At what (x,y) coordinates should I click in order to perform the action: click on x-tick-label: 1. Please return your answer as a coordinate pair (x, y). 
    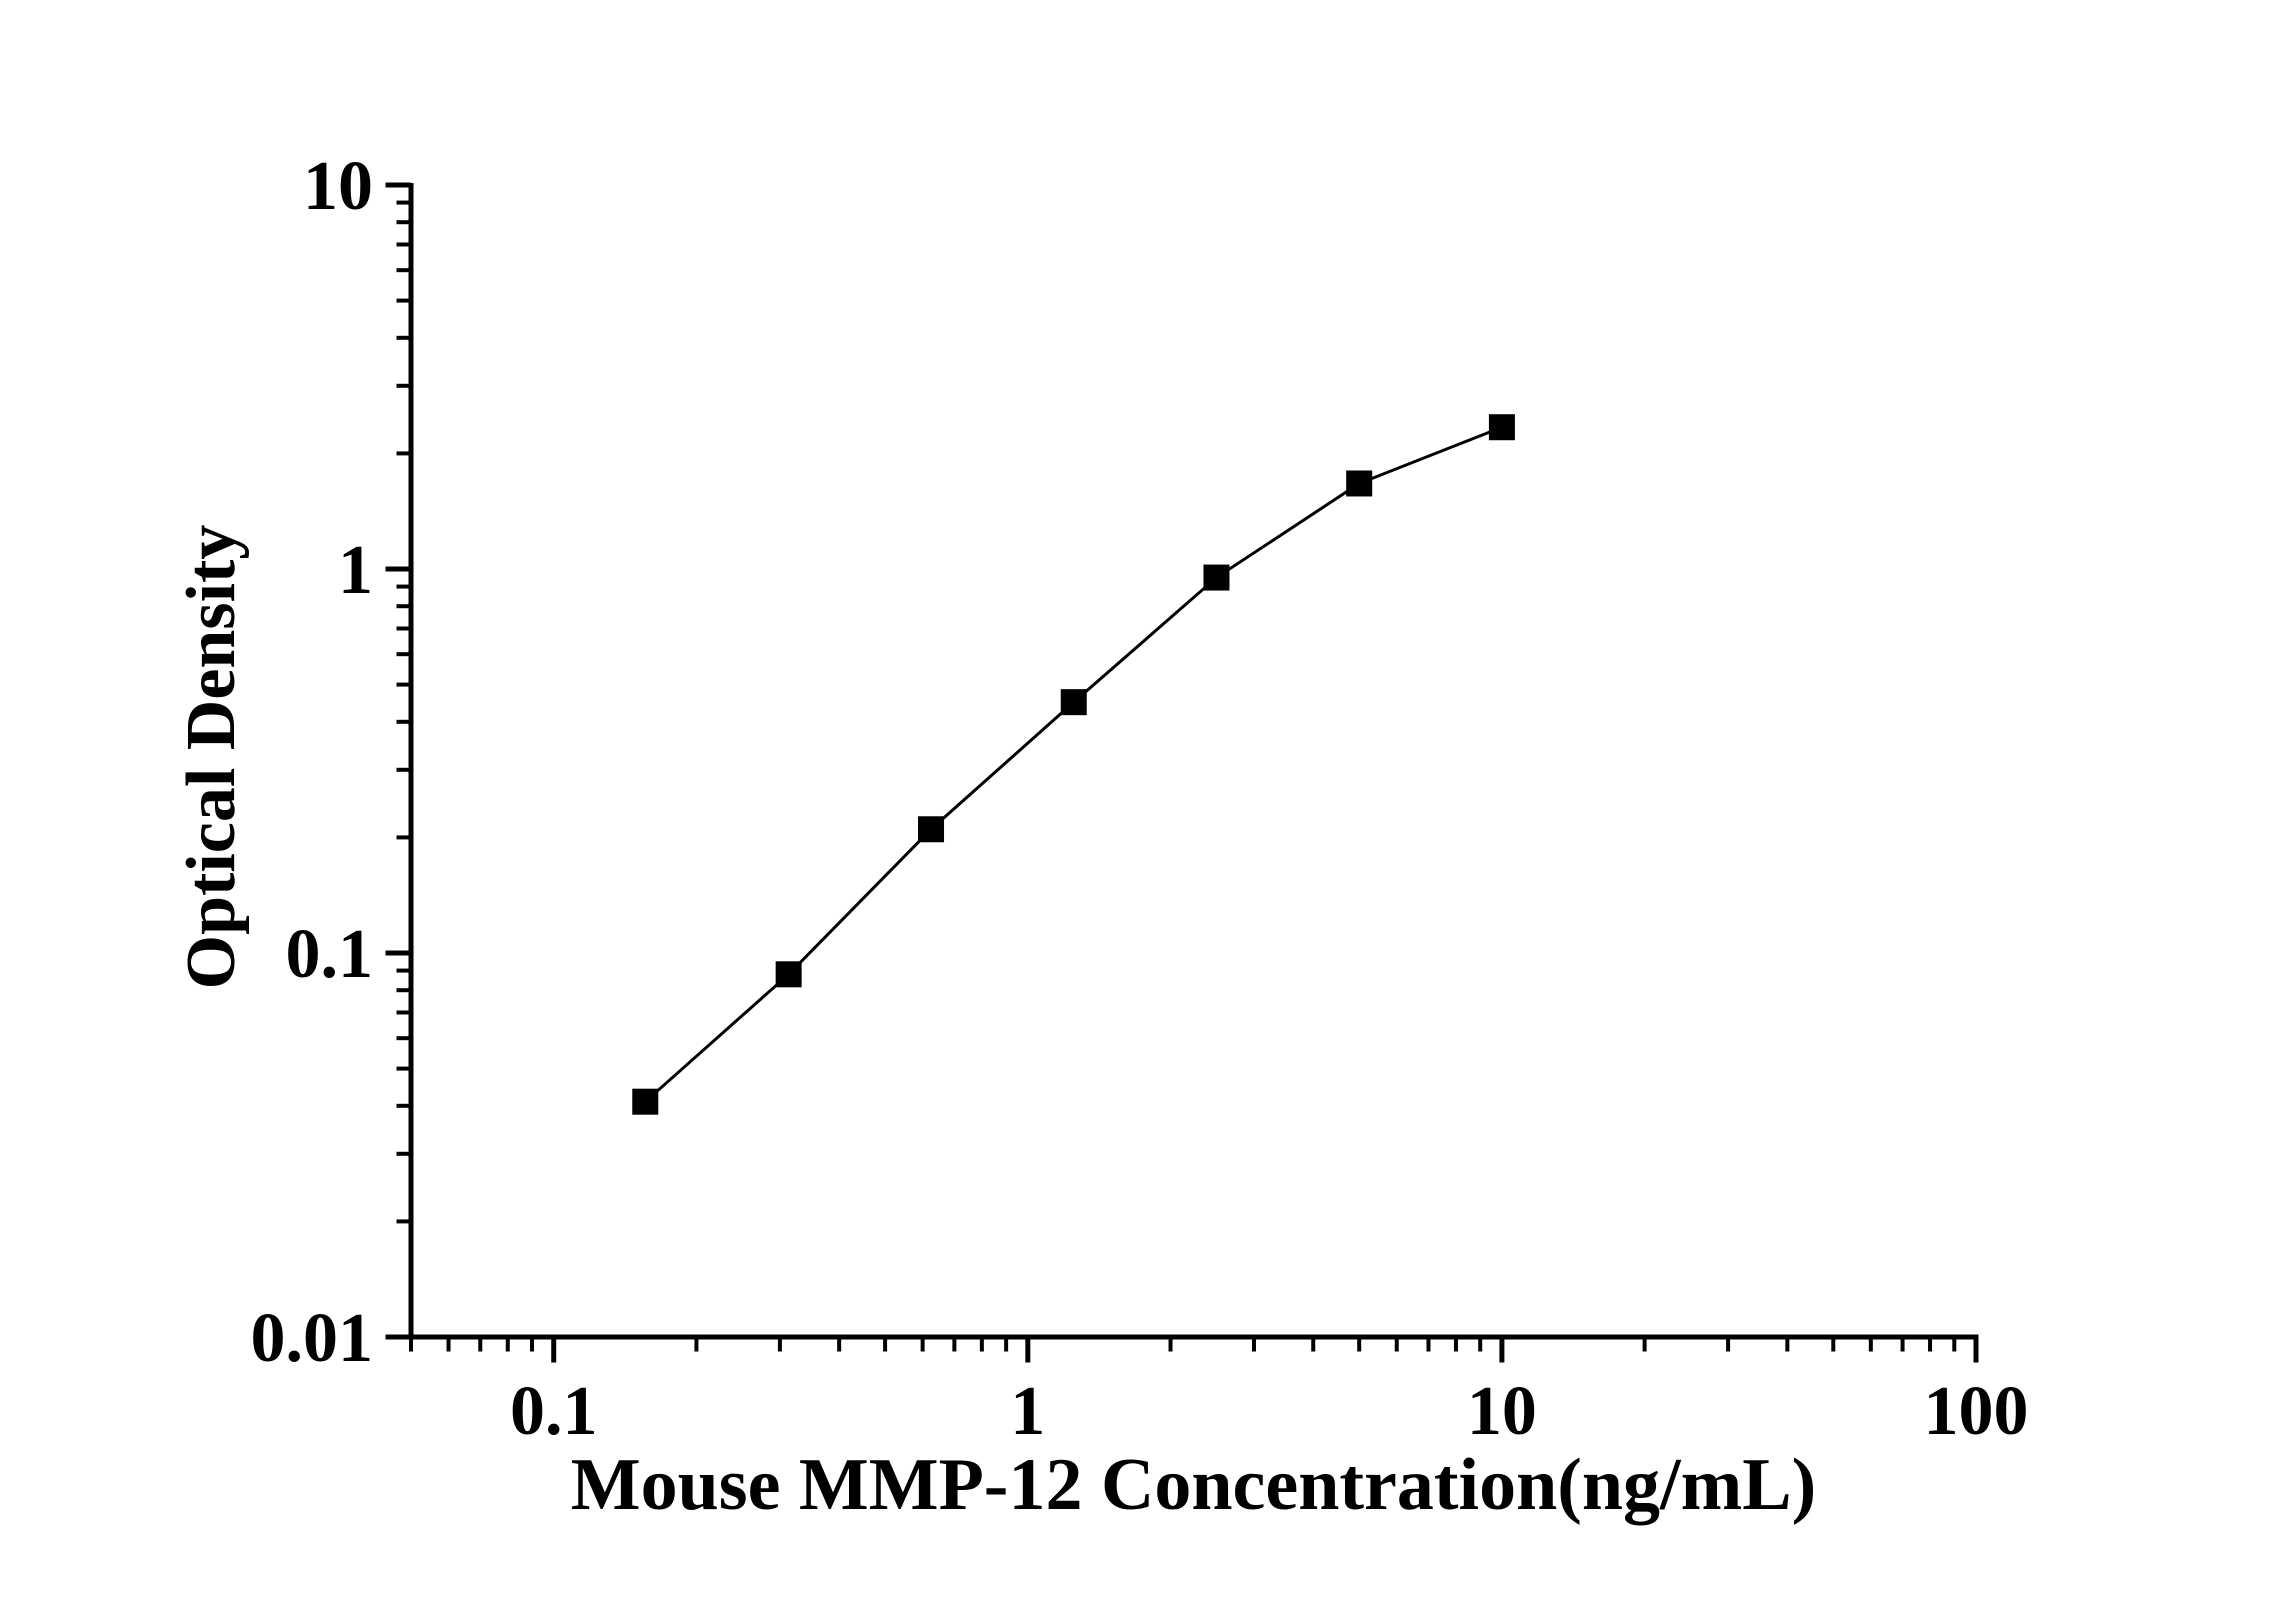
    Looking at the image, I should click on (1027, 1411).